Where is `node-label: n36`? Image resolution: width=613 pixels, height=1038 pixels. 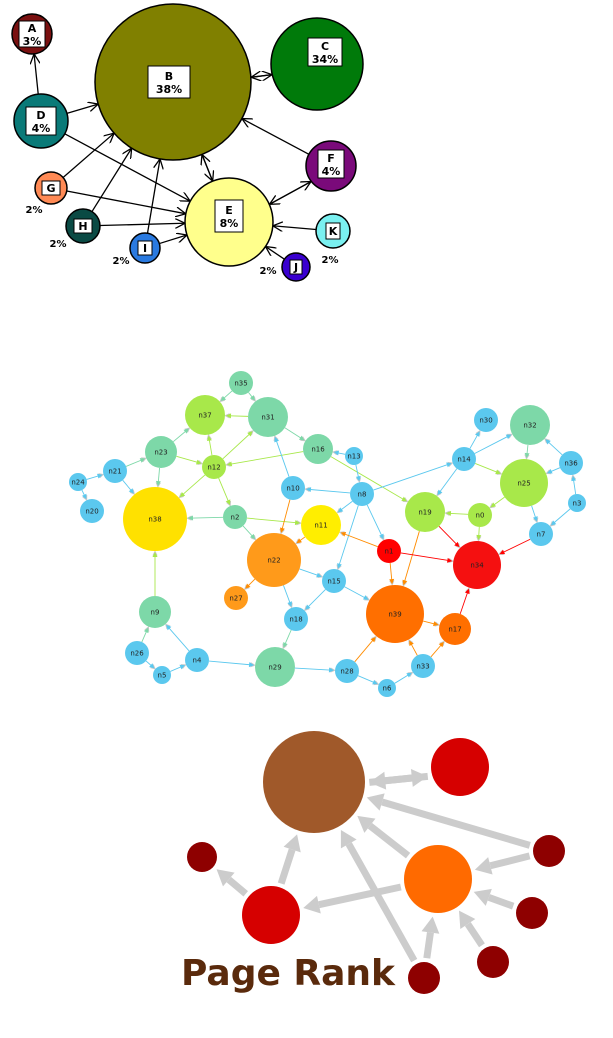 node-label: n36 is located at coordinates (571, 464).